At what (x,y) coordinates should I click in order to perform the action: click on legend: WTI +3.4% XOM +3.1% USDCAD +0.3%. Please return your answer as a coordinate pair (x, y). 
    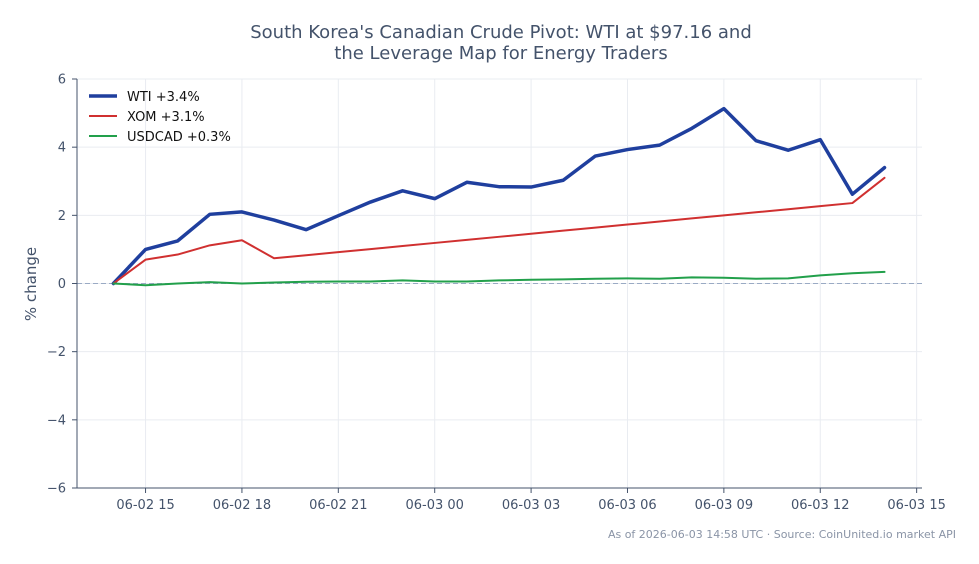
    Looking at the image, I should click on (160, 117).